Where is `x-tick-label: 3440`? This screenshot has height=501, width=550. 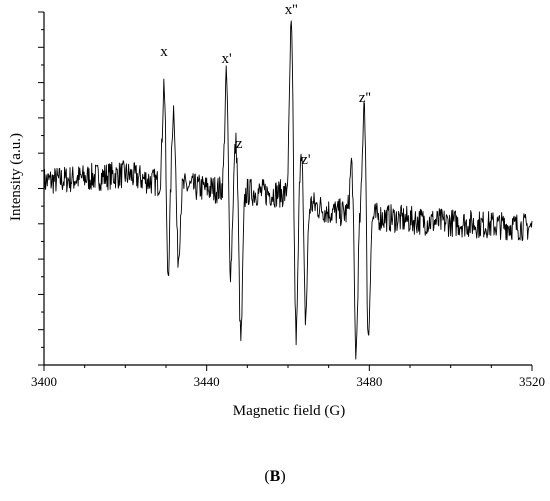 x-tick-label: 3440 is located at coordinates (207, 381).